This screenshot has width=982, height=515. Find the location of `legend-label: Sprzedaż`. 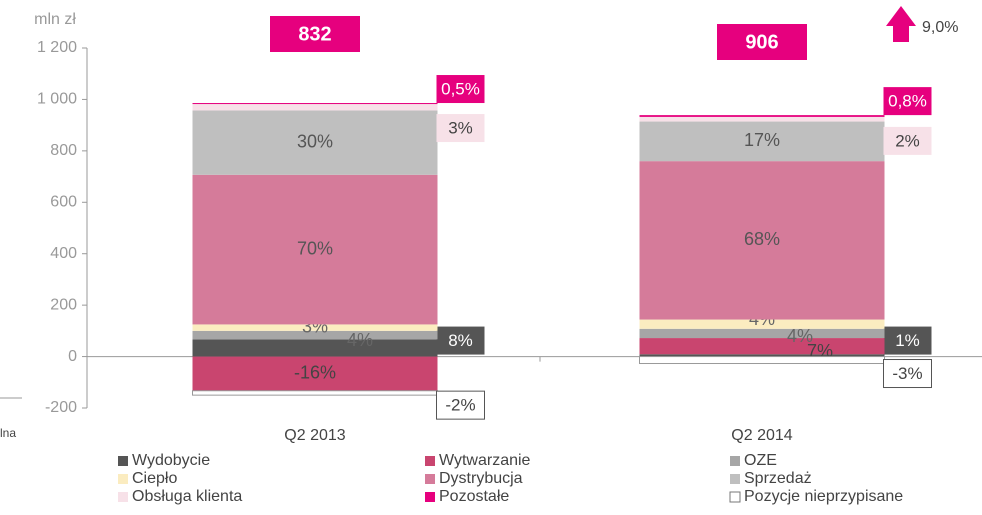

legend-label: Sprzedaż is located at coordinates (778, 478).